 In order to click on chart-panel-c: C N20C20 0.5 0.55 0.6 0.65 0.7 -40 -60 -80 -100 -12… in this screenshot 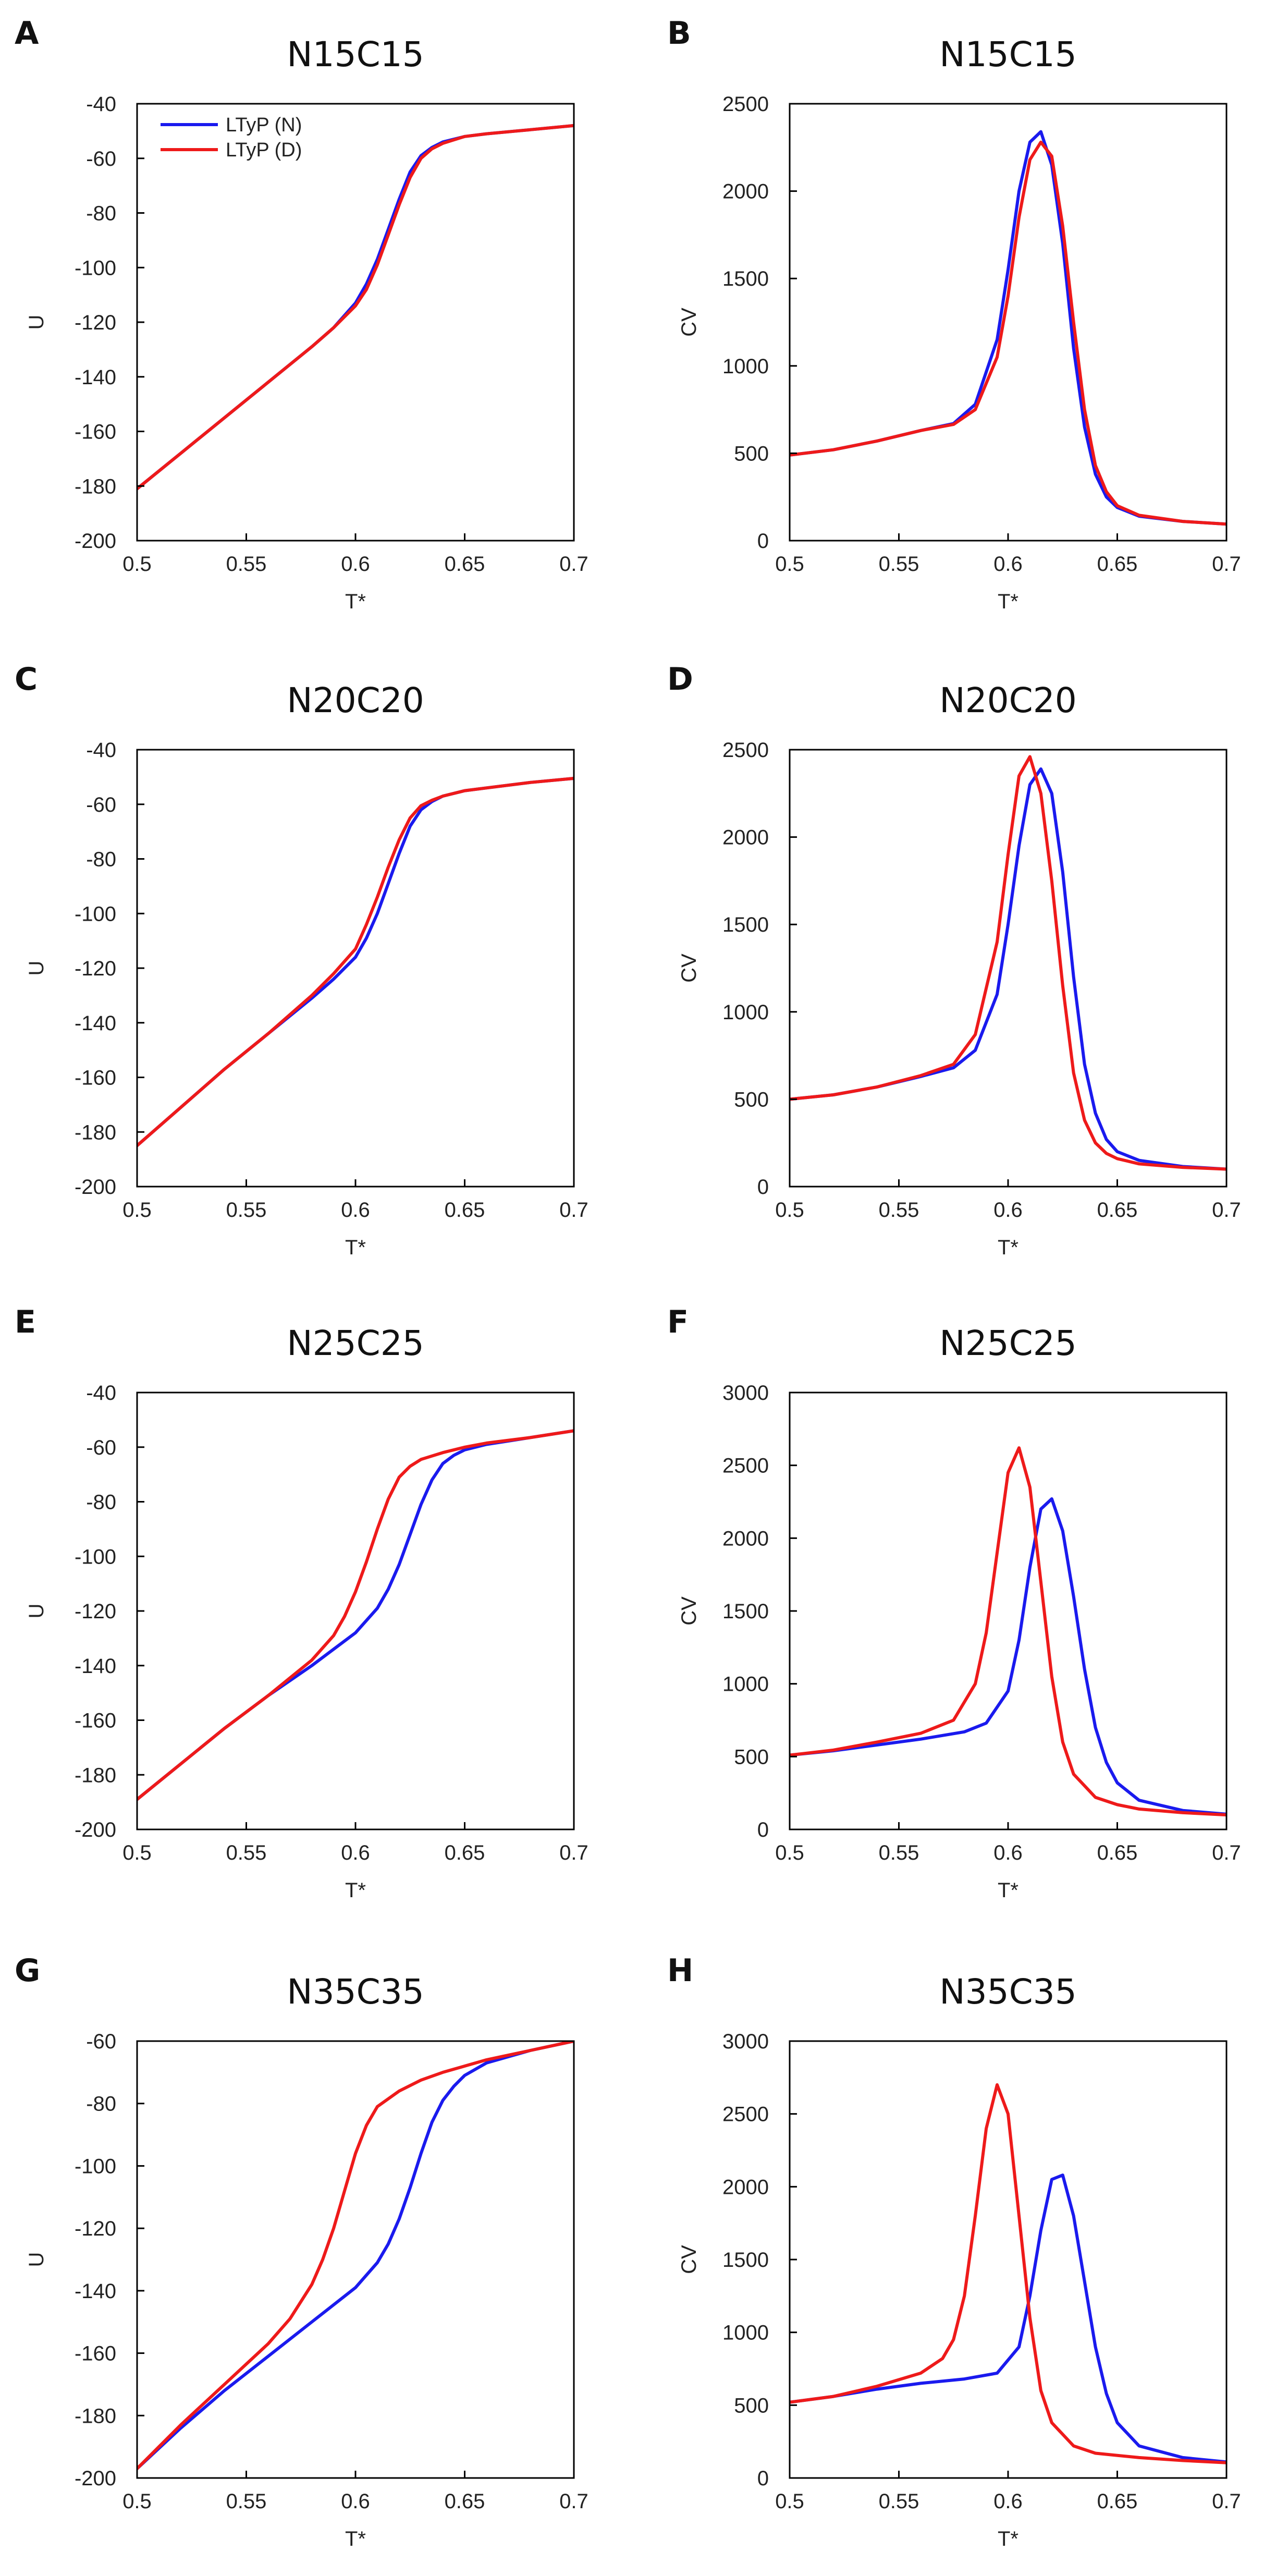, I will do `click(301, 960)`.